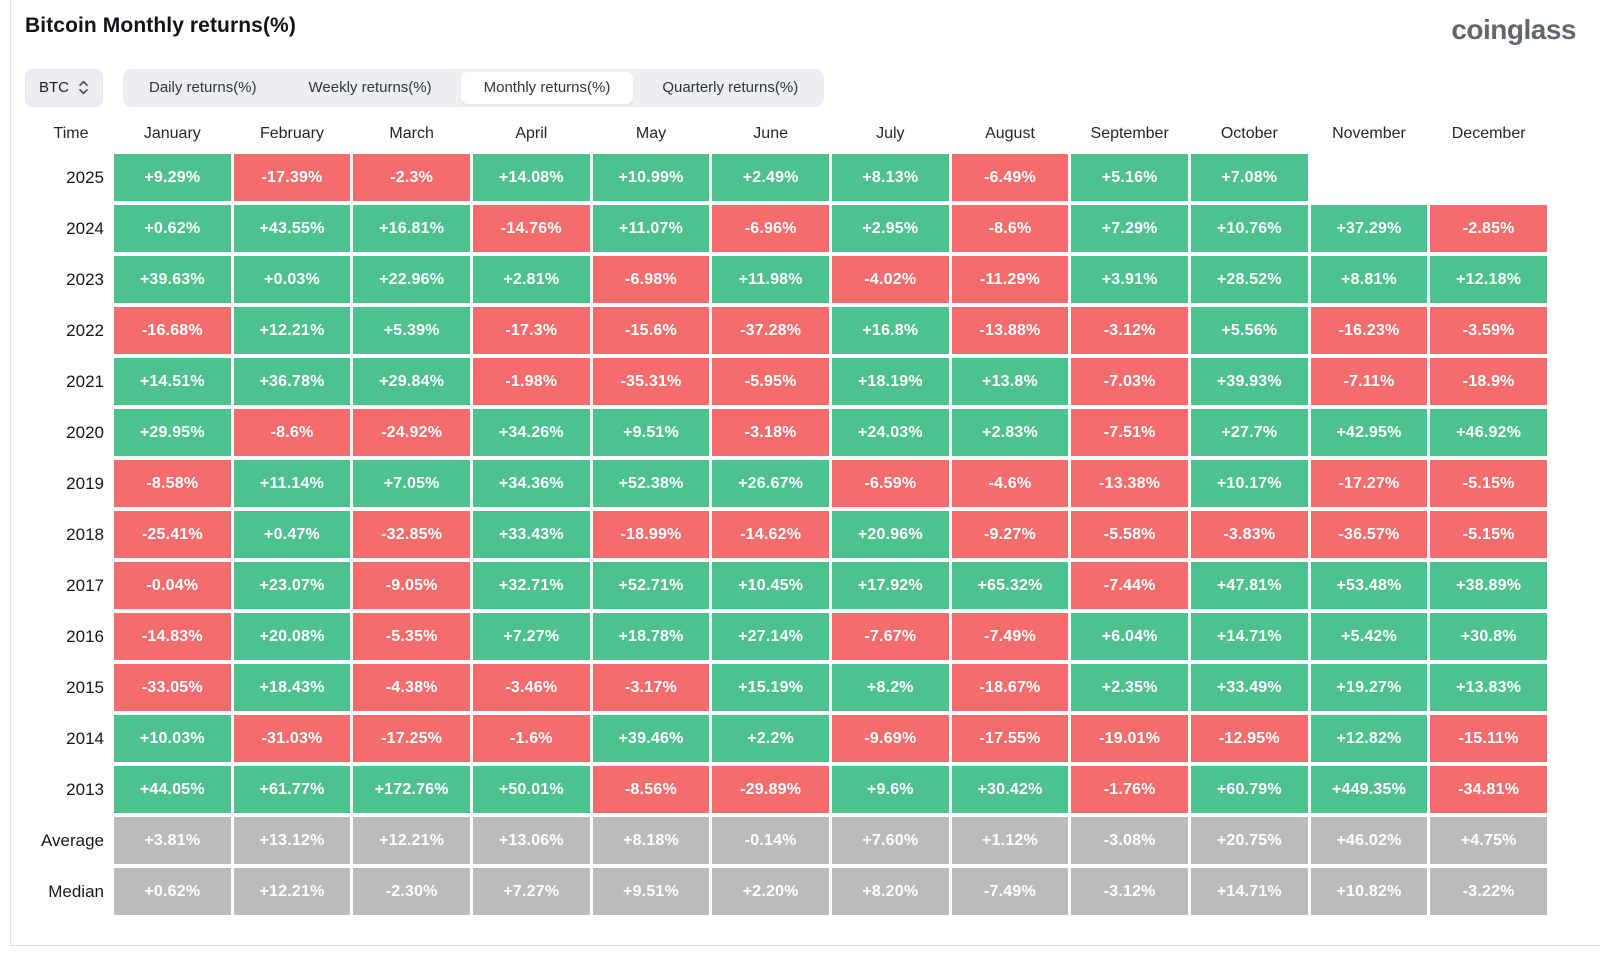 The image size is (1600, 953). What do you see at coordinates (1369, 534) in the screenshot?
I see `return-cell: -36.57%` at bounding box center [1369, 534].